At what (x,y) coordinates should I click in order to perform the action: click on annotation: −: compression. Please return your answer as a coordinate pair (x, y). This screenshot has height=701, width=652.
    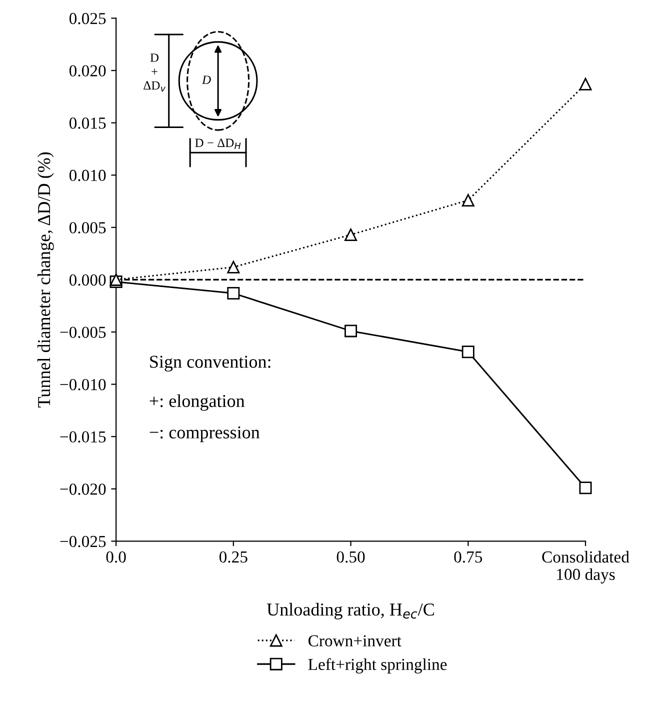
    Looking at the image, I should click on (205, 434).